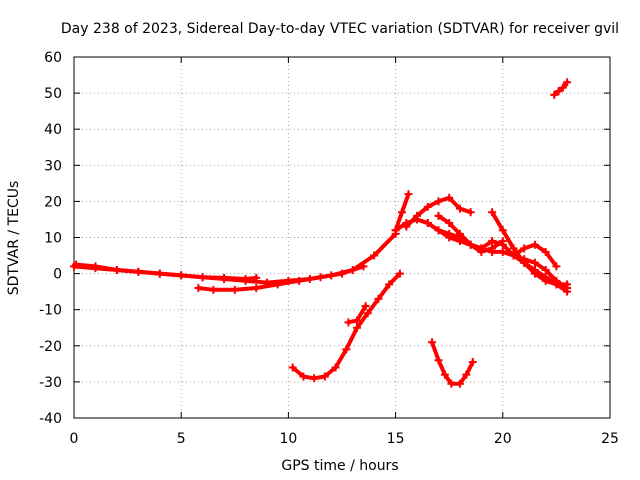 The image size is (640, 480). What do you see at coordinates (288, 439) in the screenshot?
I see `x-tick-label: 10` at bounding box center [288, 439].